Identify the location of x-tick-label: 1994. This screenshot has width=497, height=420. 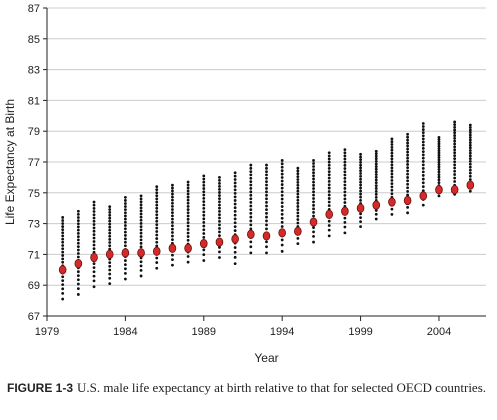
(282, 332).